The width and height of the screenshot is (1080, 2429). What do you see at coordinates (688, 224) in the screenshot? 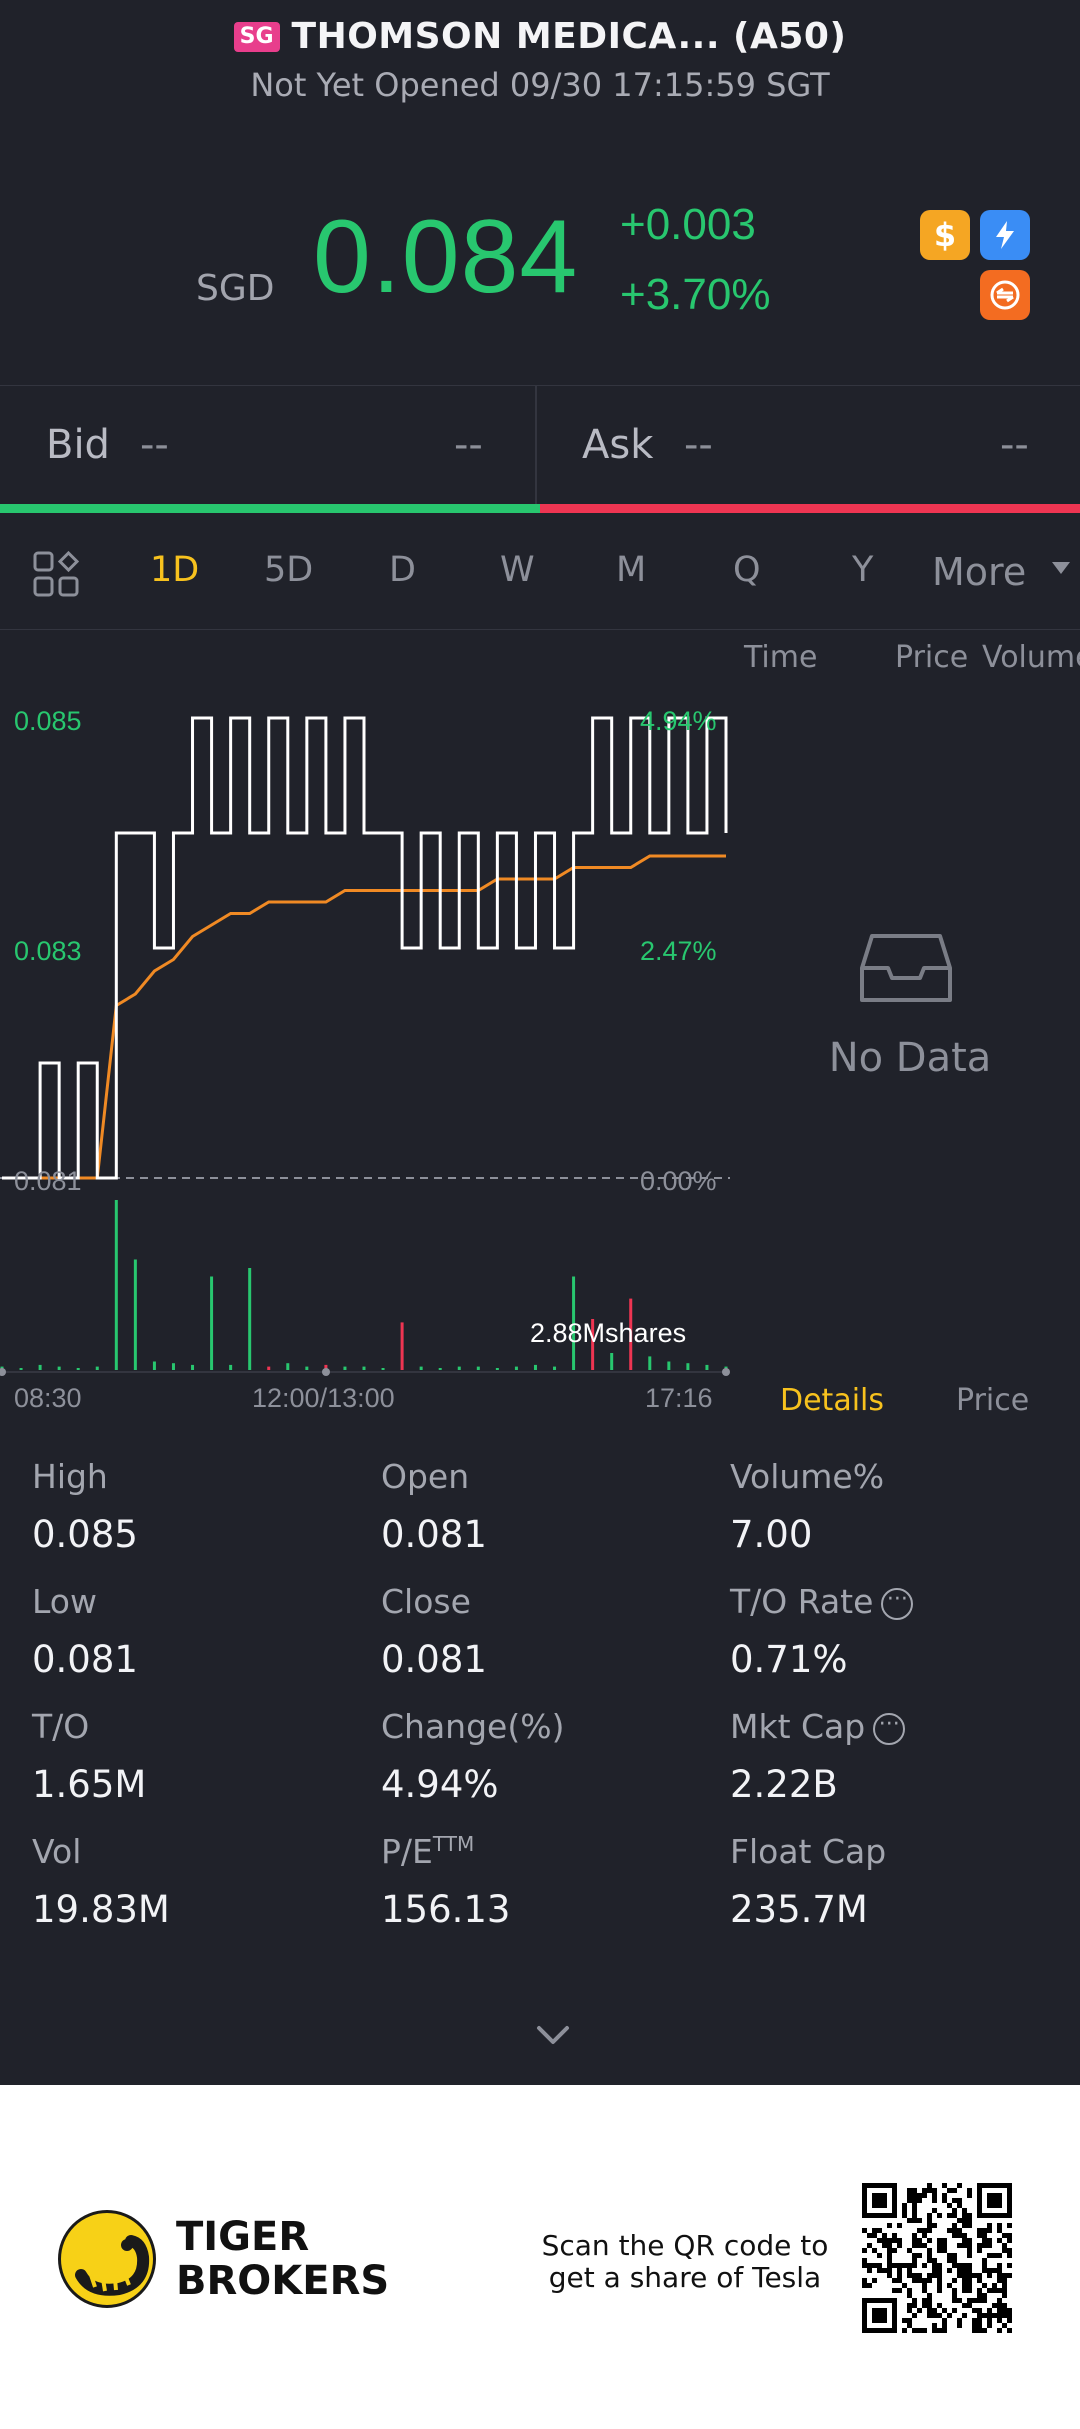
I see `price-change: +0.003` at bounding box center [688, 224].